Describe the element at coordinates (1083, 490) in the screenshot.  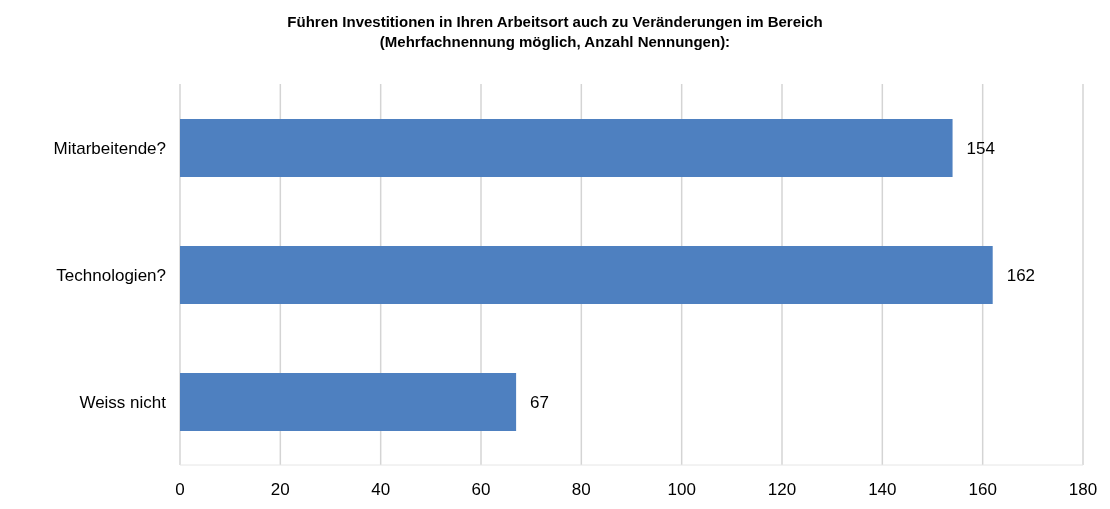
I see `x-tick-label: 180` at that location.